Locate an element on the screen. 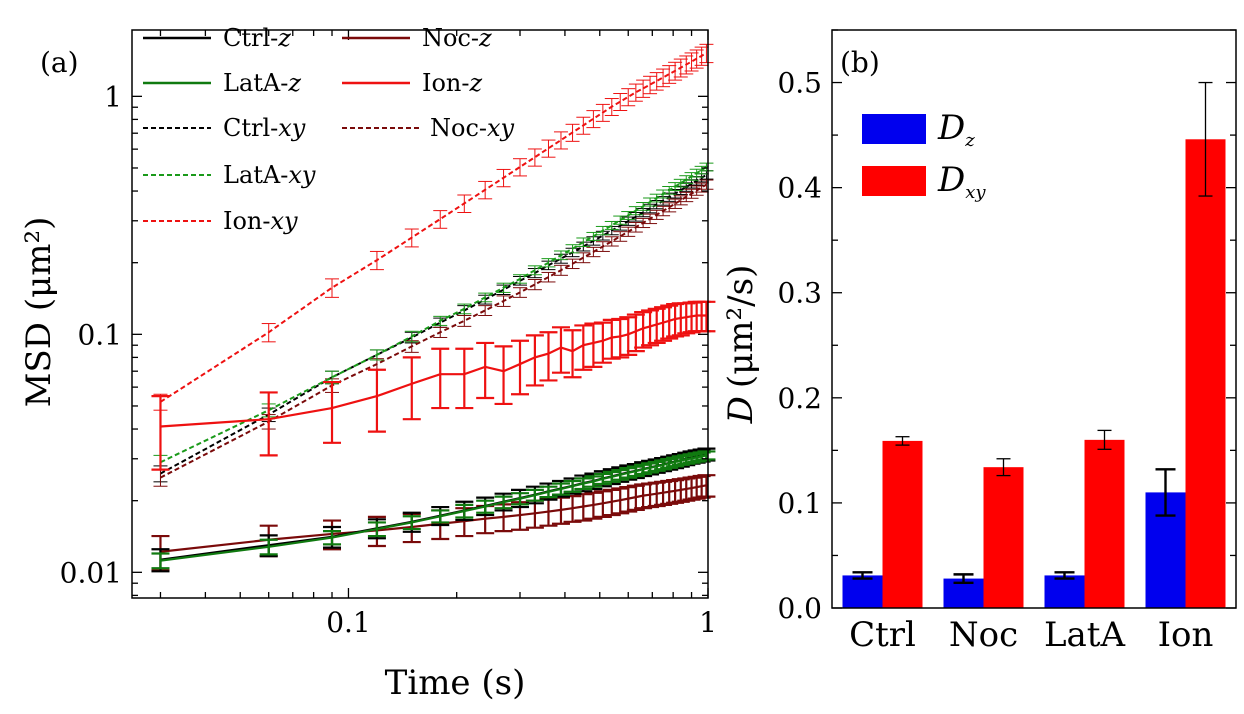 The width and height of the screenshot is (1244, 714). legend-label-dxy: Dxy is located at coordinates (961, 181).